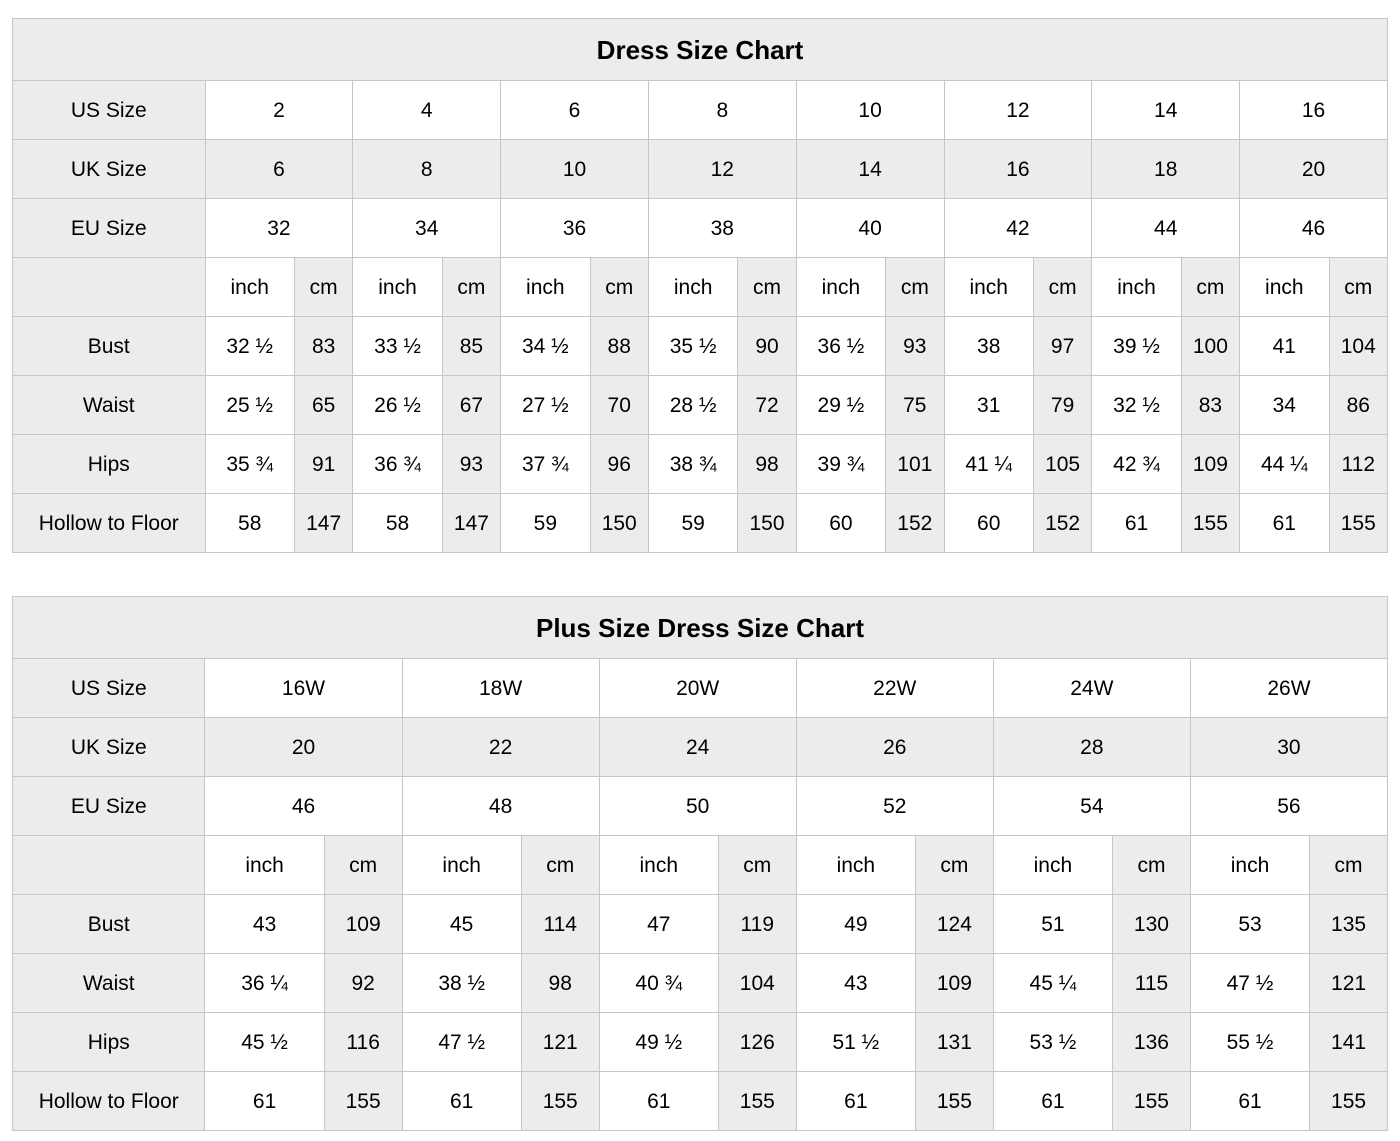  Describe the element at coordinates (1062, 464) in the screenshot. I see `cm-value-cell: 105` at that location.